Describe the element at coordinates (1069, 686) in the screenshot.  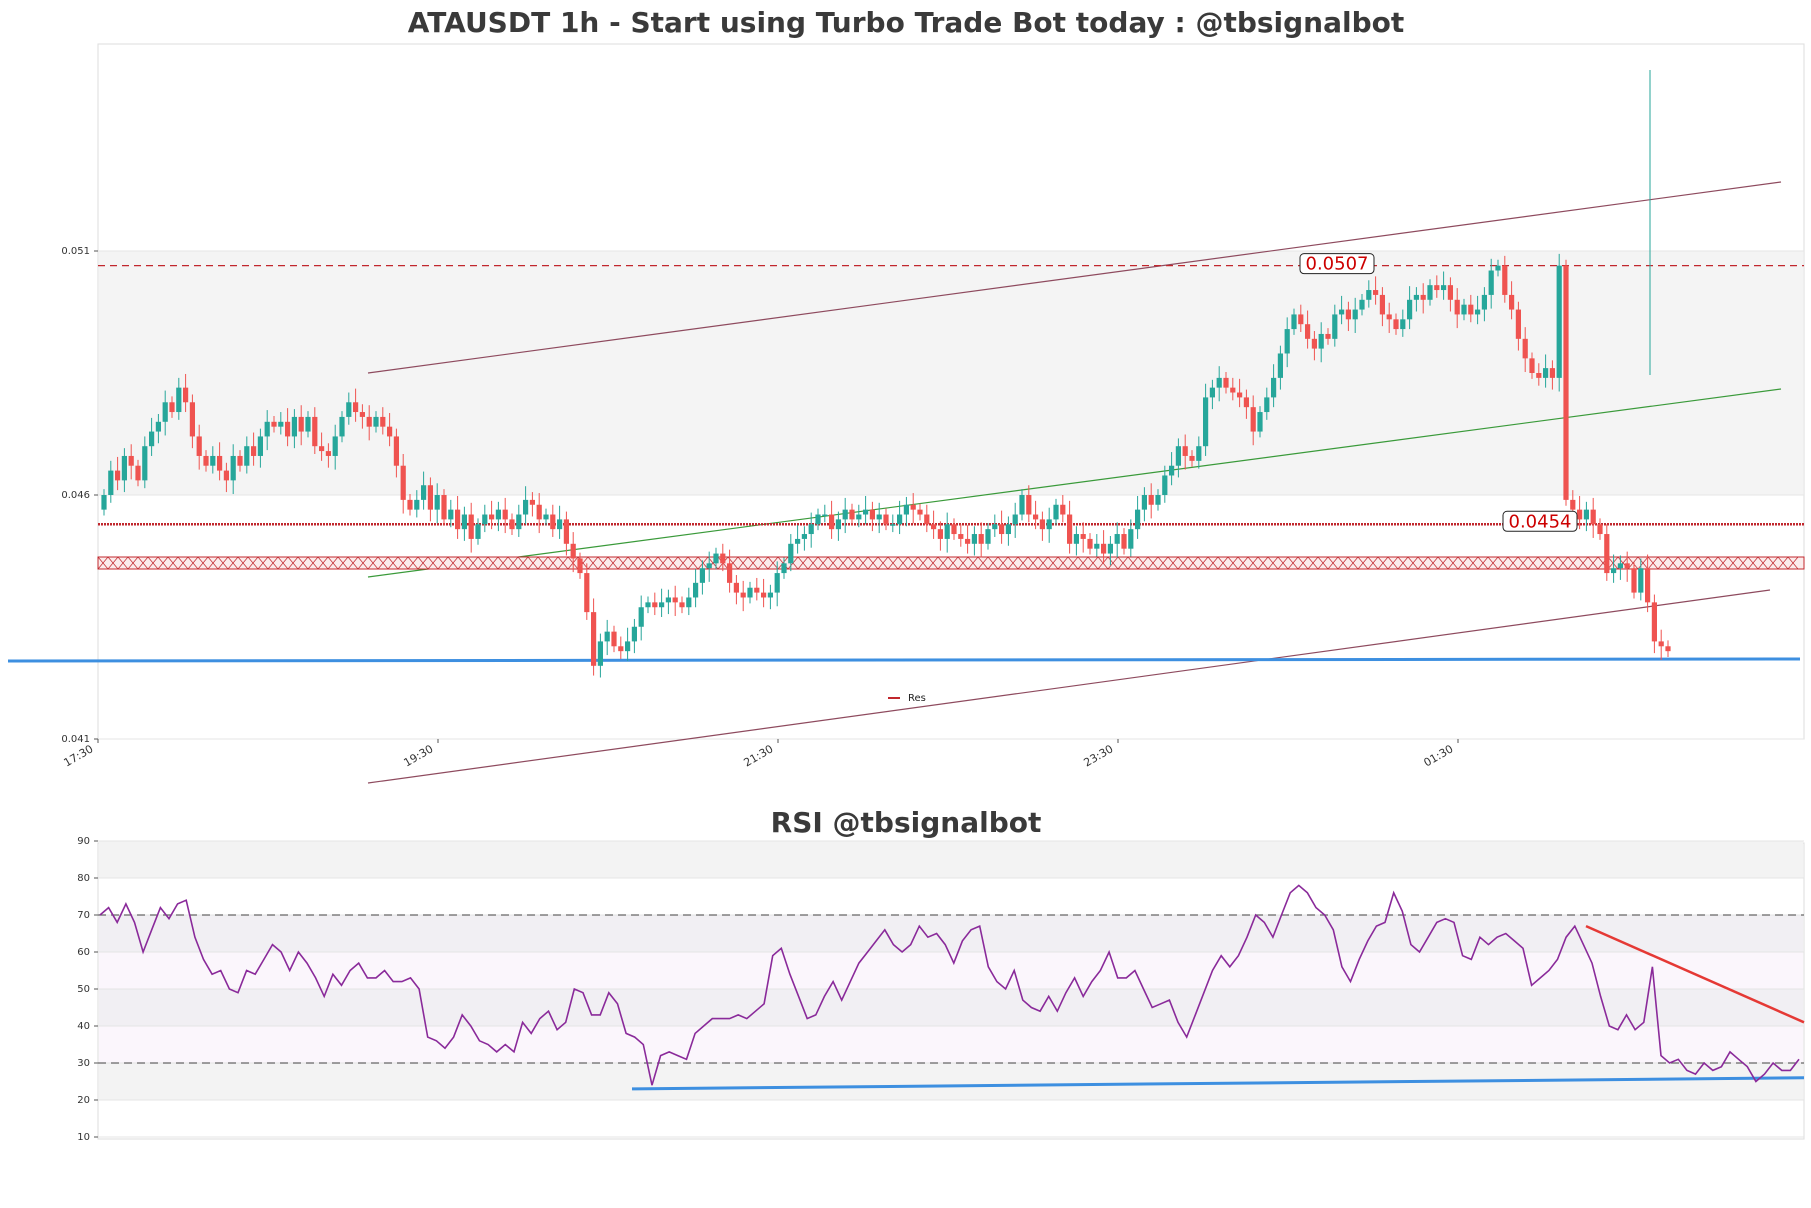
I see `channel-lower-line` at that location.